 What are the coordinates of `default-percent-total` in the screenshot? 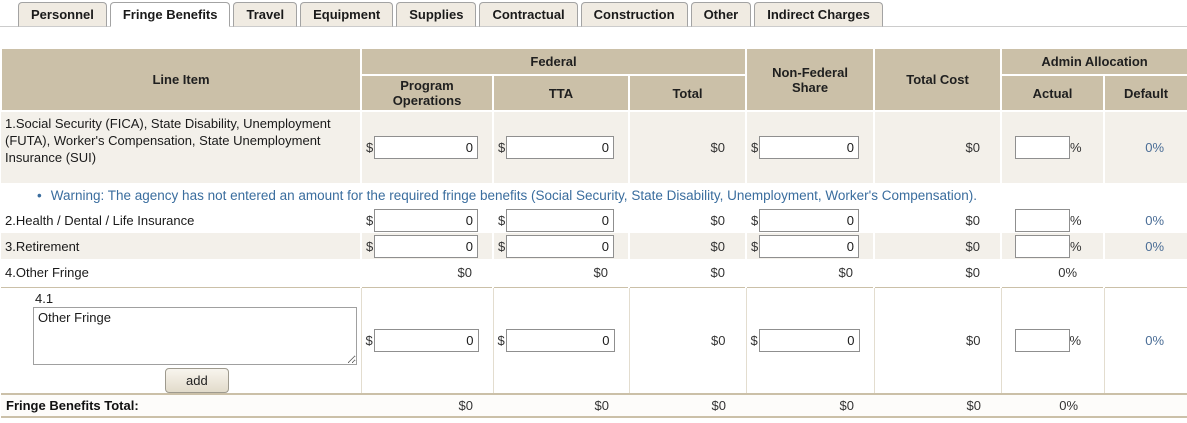 It's located at (1145, 405).